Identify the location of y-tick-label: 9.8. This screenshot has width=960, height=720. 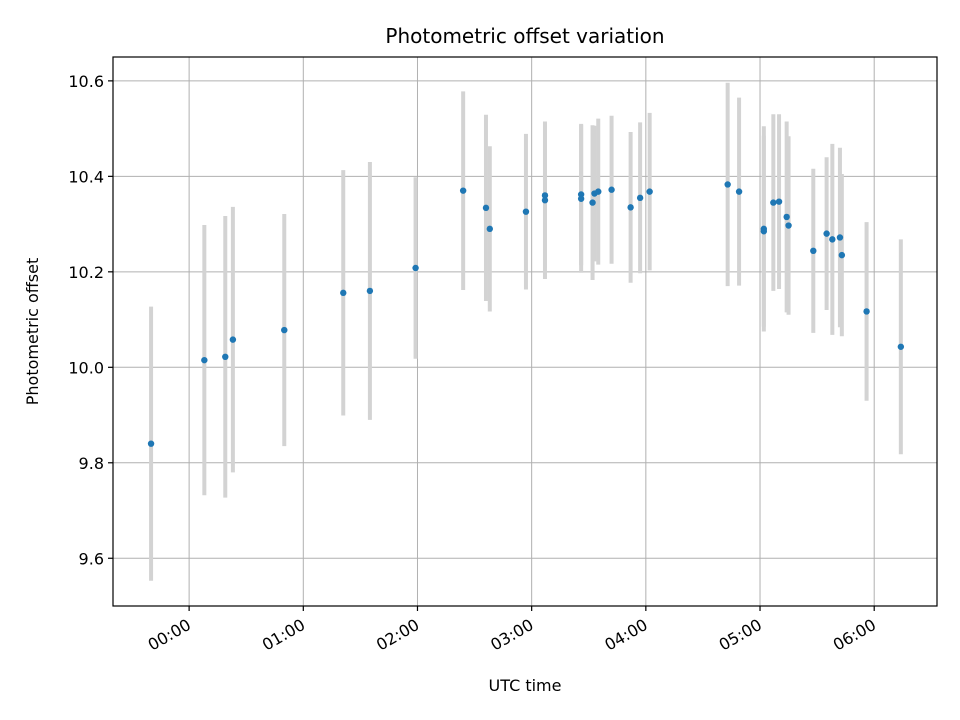
(91, 463).